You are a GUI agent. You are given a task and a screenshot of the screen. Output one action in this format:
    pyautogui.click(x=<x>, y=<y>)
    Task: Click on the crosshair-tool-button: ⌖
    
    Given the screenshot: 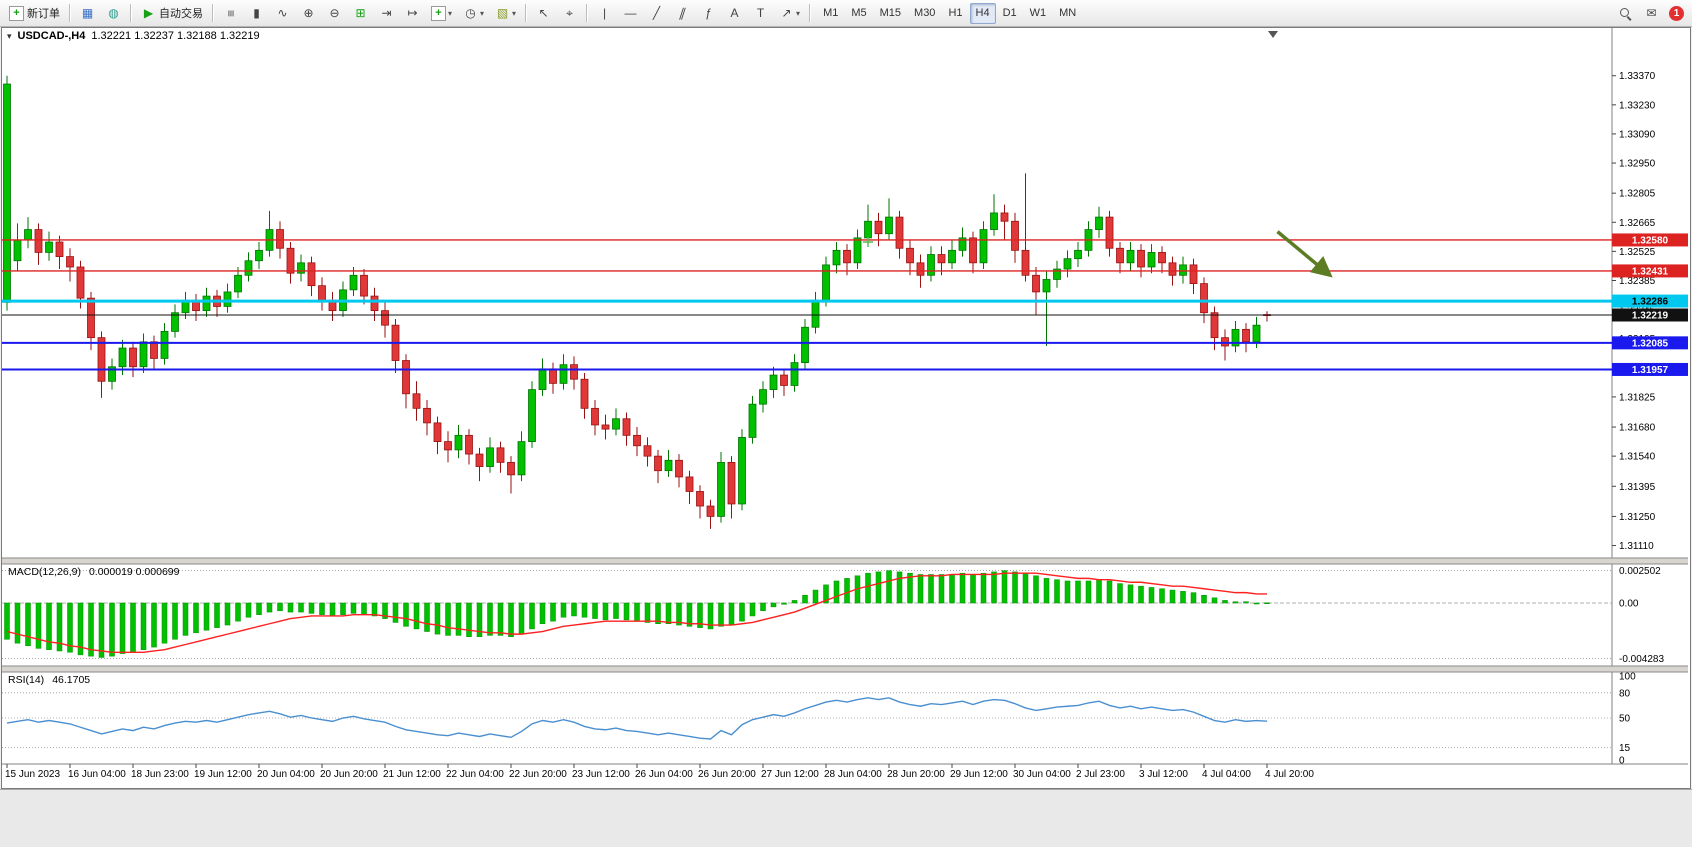 What is the action you would take?
    pyautogui.click(x=569, y=13)
    